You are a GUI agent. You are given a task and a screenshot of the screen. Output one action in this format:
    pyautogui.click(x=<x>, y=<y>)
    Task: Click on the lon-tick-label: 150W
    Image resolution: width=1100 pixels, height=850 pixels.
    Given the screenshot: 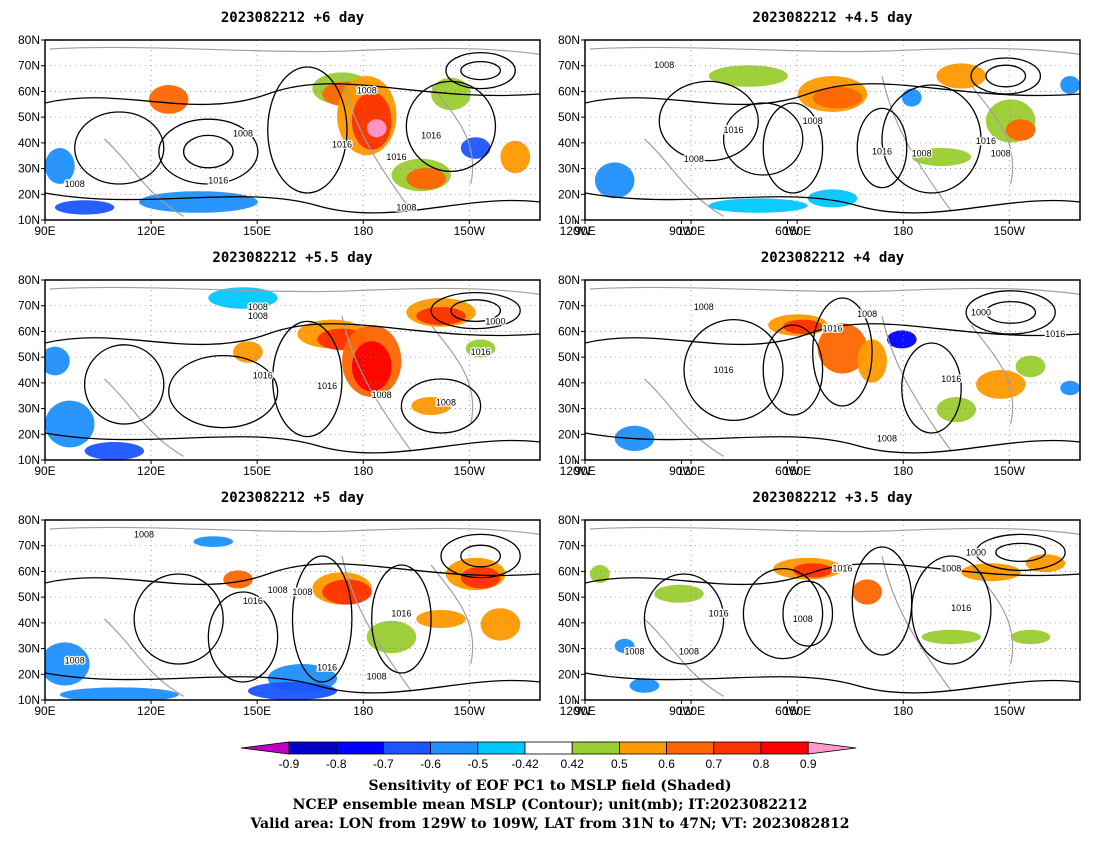 What is the action you would take?
    pyautogui.click(x=470, y=231)
    